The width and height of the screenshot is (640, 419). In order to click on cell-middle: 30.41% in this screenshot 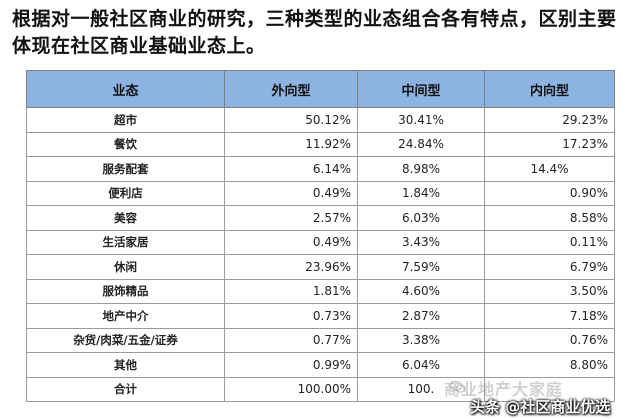, I will do `click(421, 120)`.